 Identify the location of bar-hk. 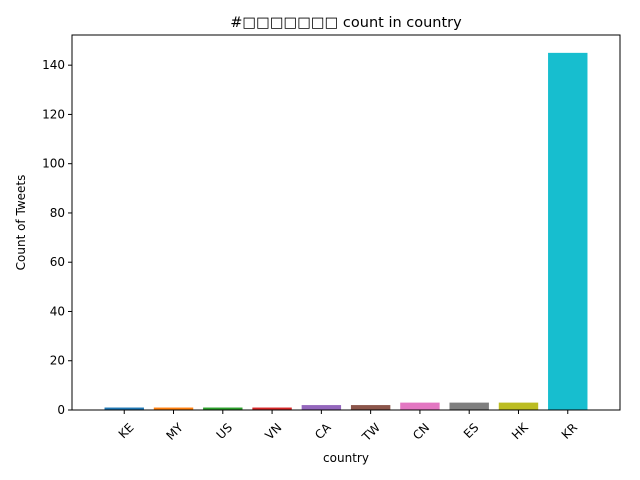
(518, 406).